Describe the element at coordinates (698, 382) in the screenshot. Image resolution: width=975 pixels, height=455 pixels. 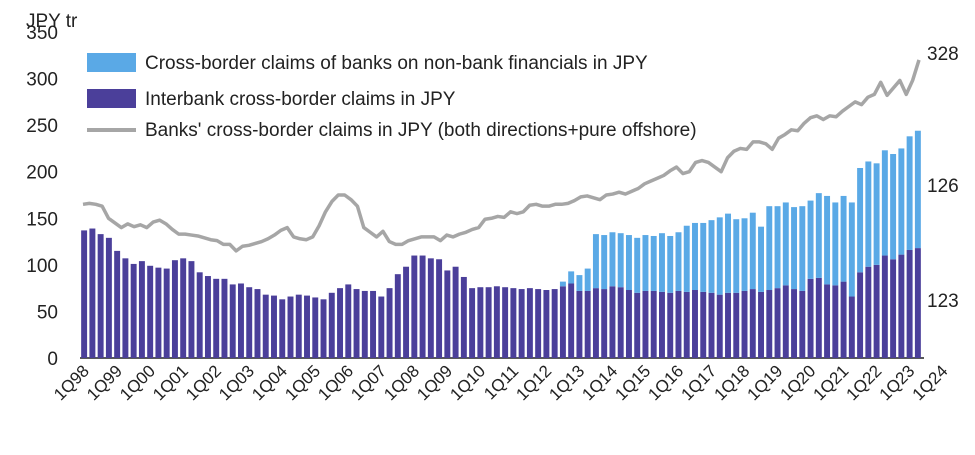
I see `x-tick-label: 1Q17` at that location.